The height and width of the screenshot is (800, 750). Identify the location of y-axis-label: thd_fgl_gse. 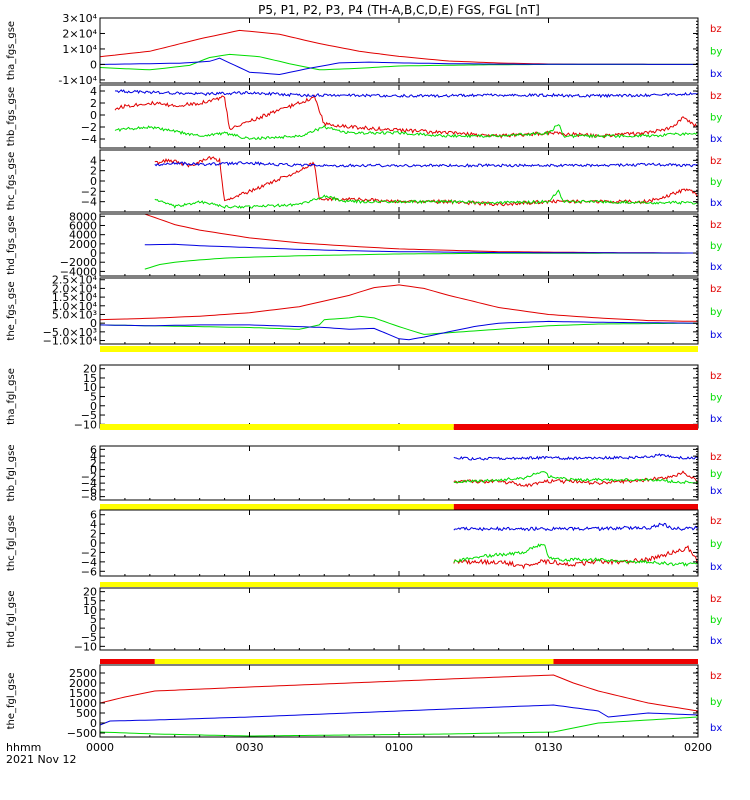
(11, 619).